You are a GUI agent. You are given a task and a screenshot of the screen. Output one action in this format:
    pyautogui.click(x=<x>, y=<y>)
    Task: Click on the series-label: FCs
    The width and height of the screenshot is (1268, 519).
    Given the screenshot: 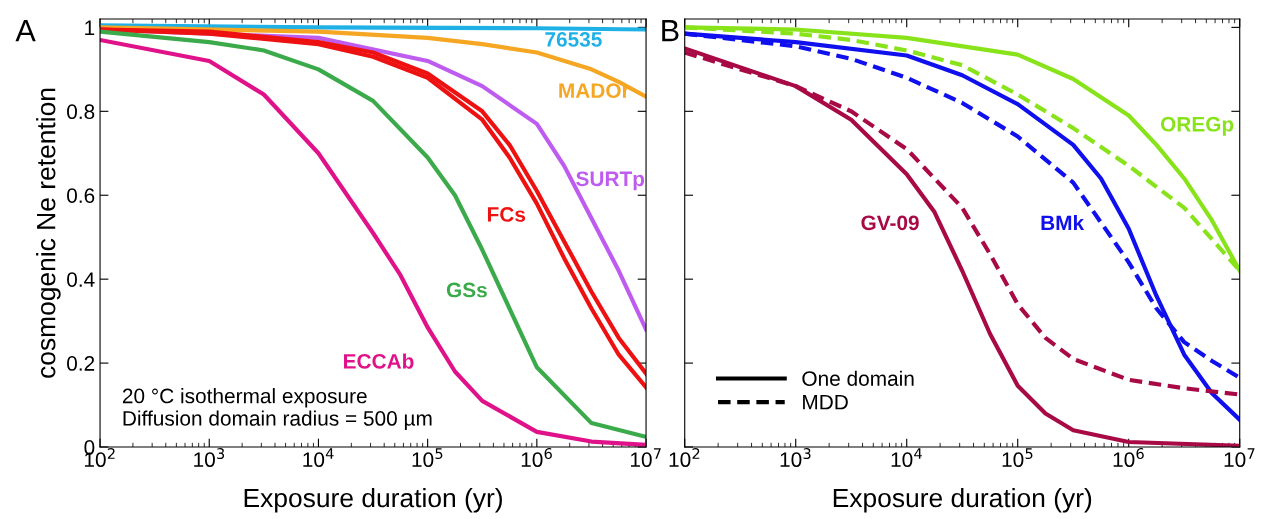 What is the action you would take?
    pyautogui.click(x=506, y=214)
    